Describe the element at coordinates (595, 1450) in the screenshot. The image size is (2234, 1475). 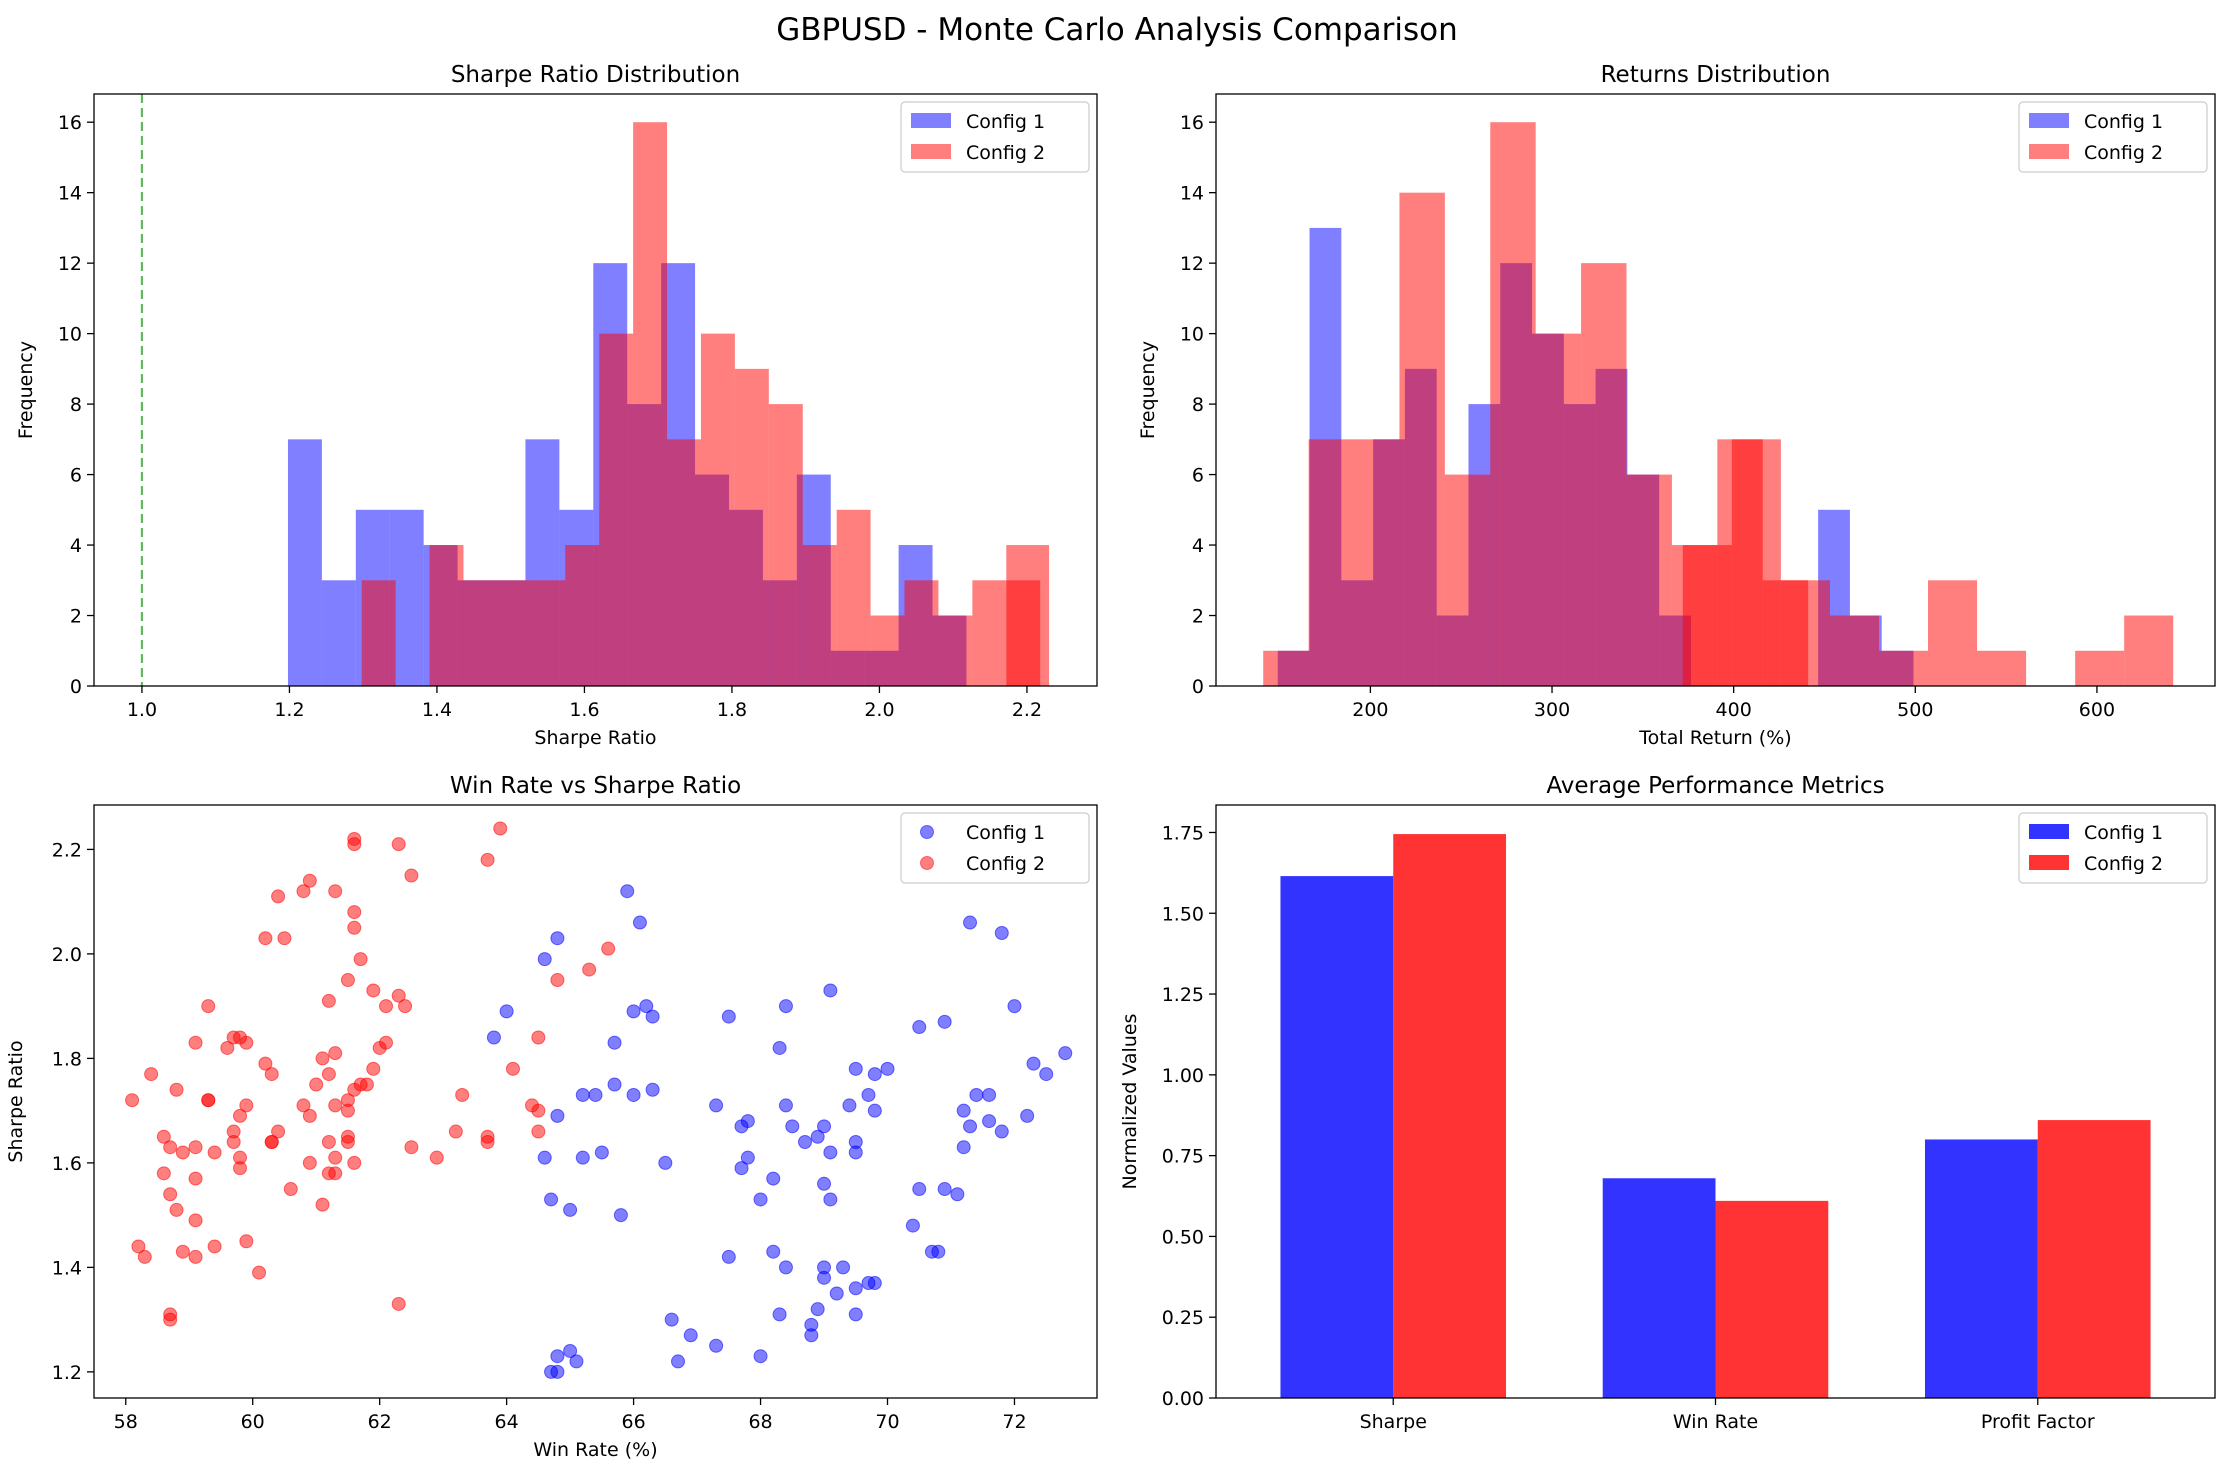
I see `x-axis-label: Win Rate (%)` at that location.